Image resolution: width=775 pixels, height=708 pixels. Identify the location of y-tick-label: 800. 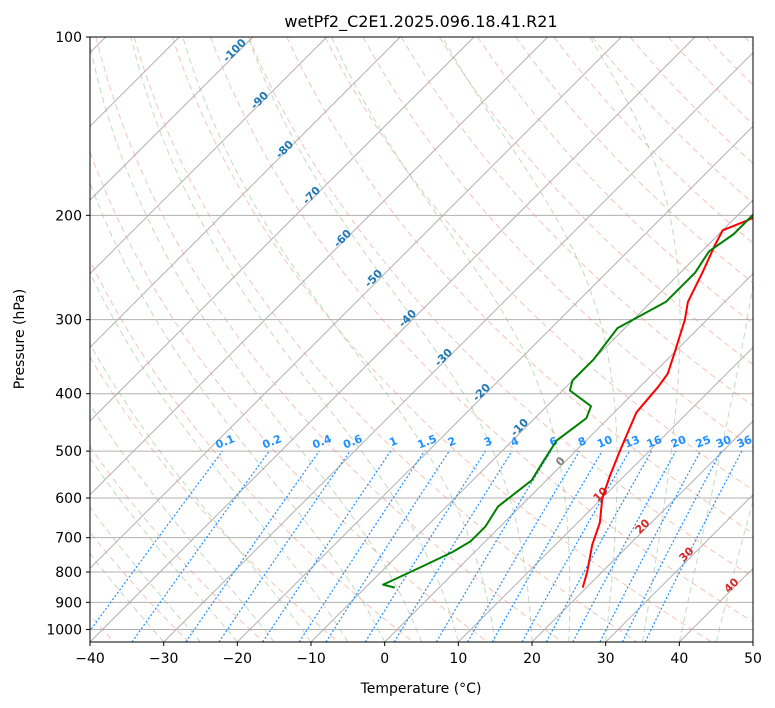
(68, 573).